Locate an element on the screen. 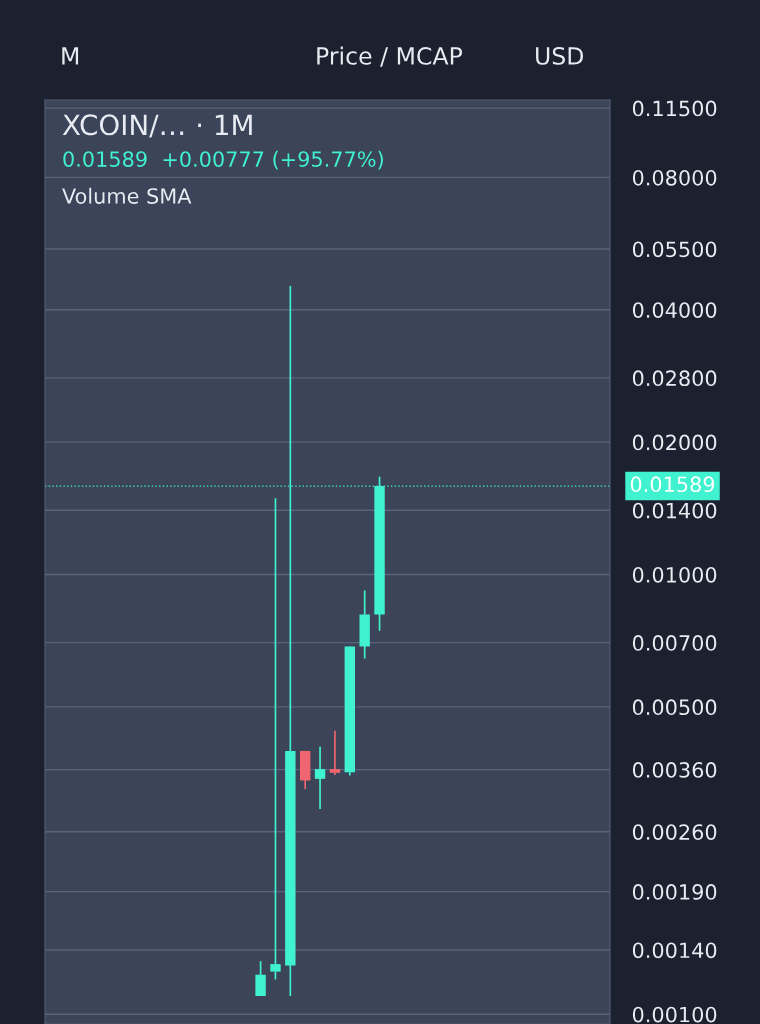  y-tick-label: 0.00700 is located at coordinates (674, 643).